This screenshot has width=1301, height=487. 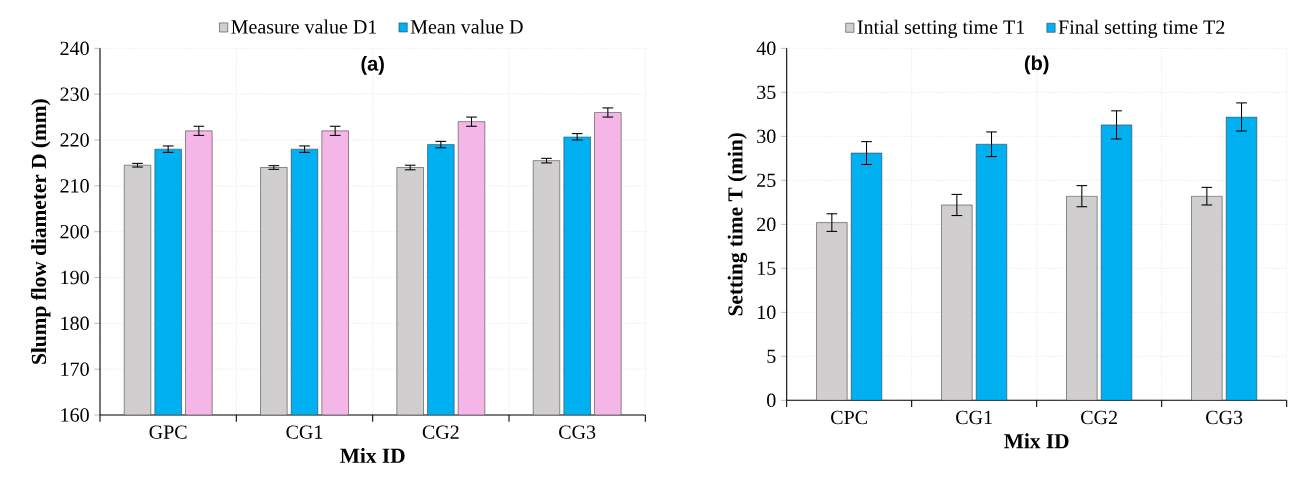 I want to click on x-tick-label: GPC, so click(x=168, y=432).